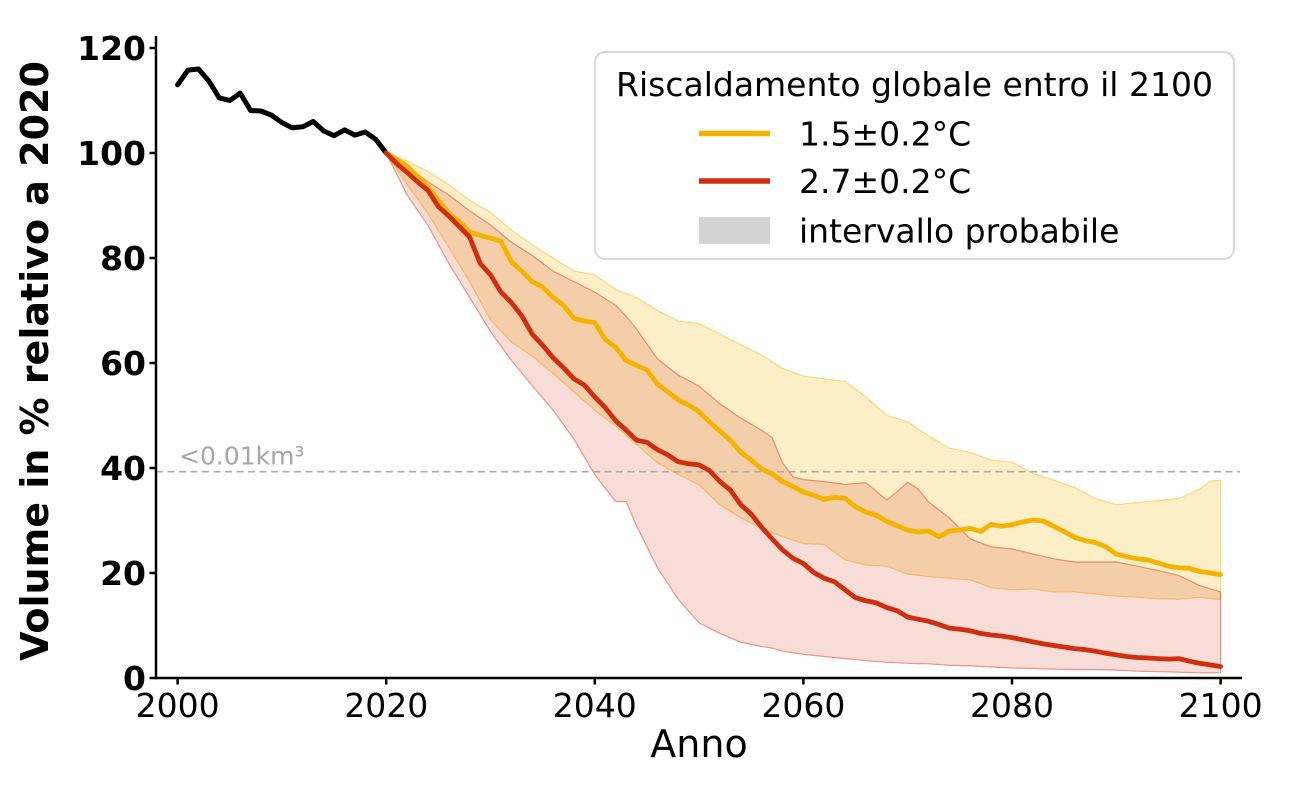 This screenshot has height=800, width=1300. I want to click on y-tick-label: 100, so click(111, 153).